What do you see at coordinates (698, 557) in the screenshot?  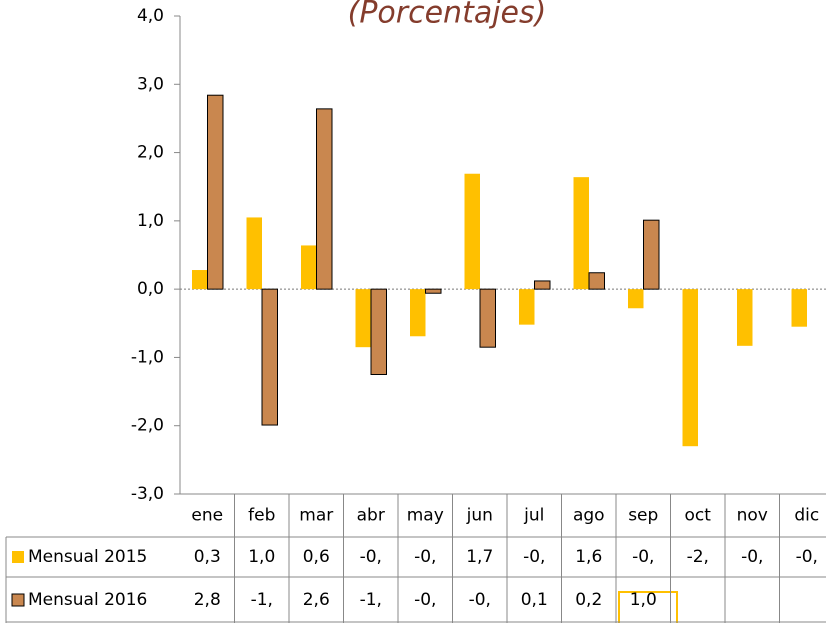 I see `table-value: -2,` at bounding box center [698, 557].